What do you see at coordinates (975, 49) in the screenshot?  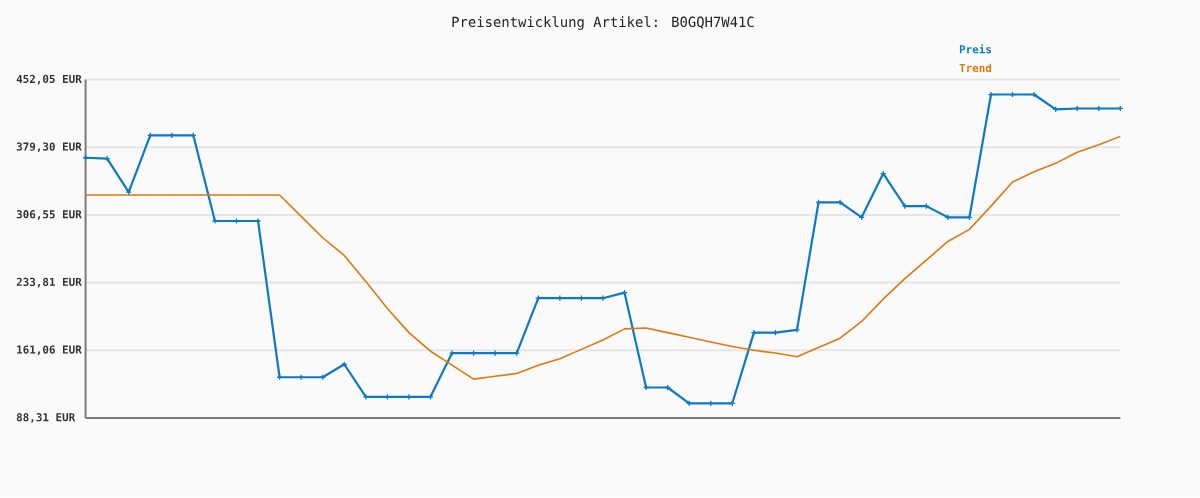 I see `text: Preis` at bounding box center [975, 49].